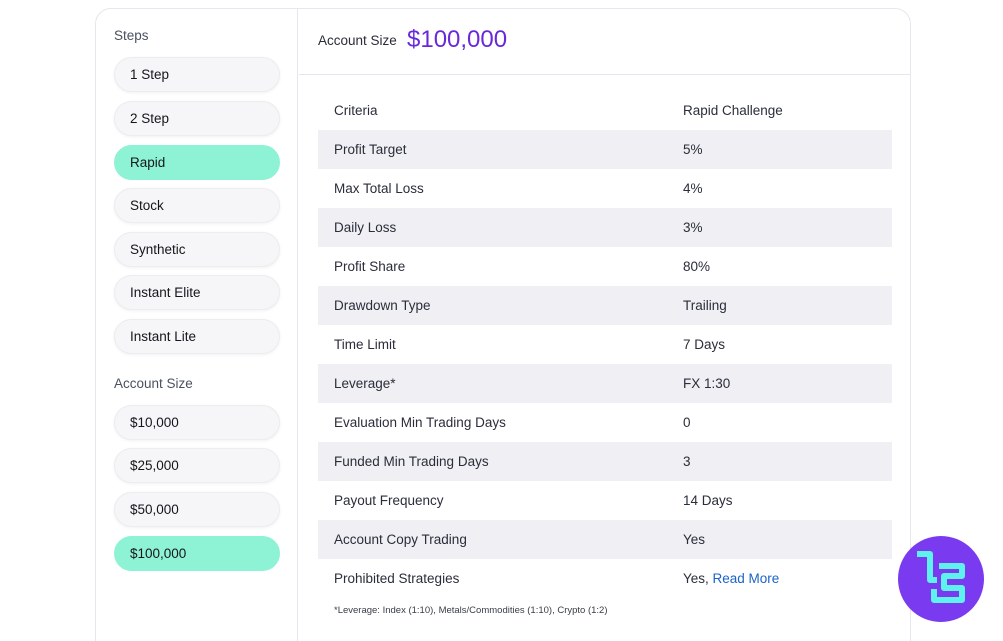 This screenshot has width=1003, height=641. Describe the element at coordinates (197, 292) in the screenshot. I see `step-instant-elite: Instant Elite` at that location.